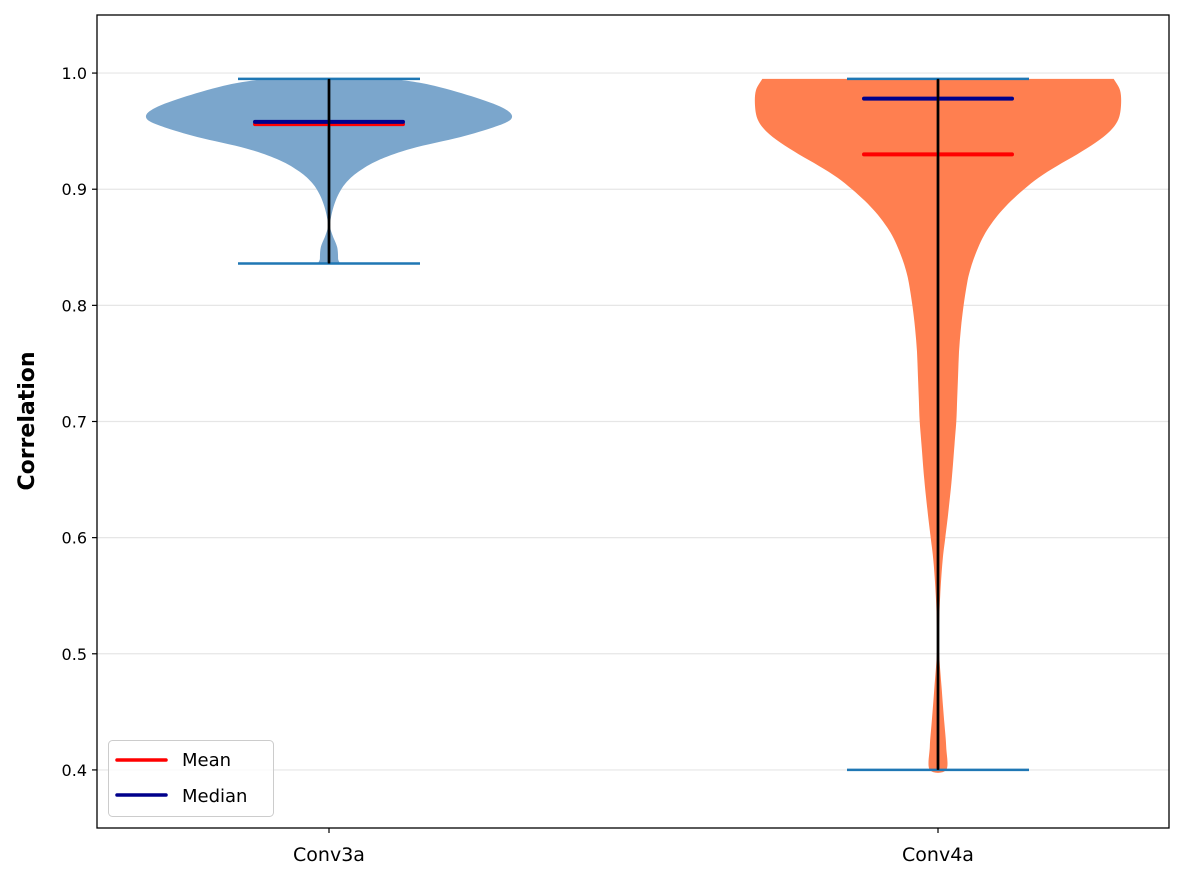 The image size is (1184, 882). What do you see at coordinates (74, 422) in the screenshot?
I see `y-tick-label: 0.7` at bounding box center [74, 422].